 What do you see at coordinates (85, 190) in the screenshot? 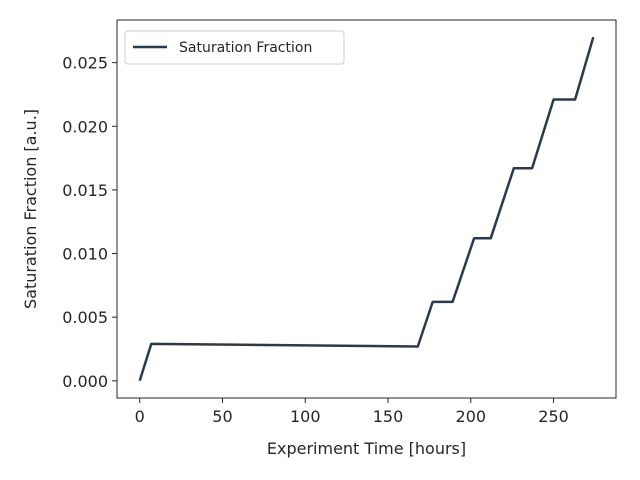
I see `y-tick-label: 0.015` at bounding box center [85, 190].